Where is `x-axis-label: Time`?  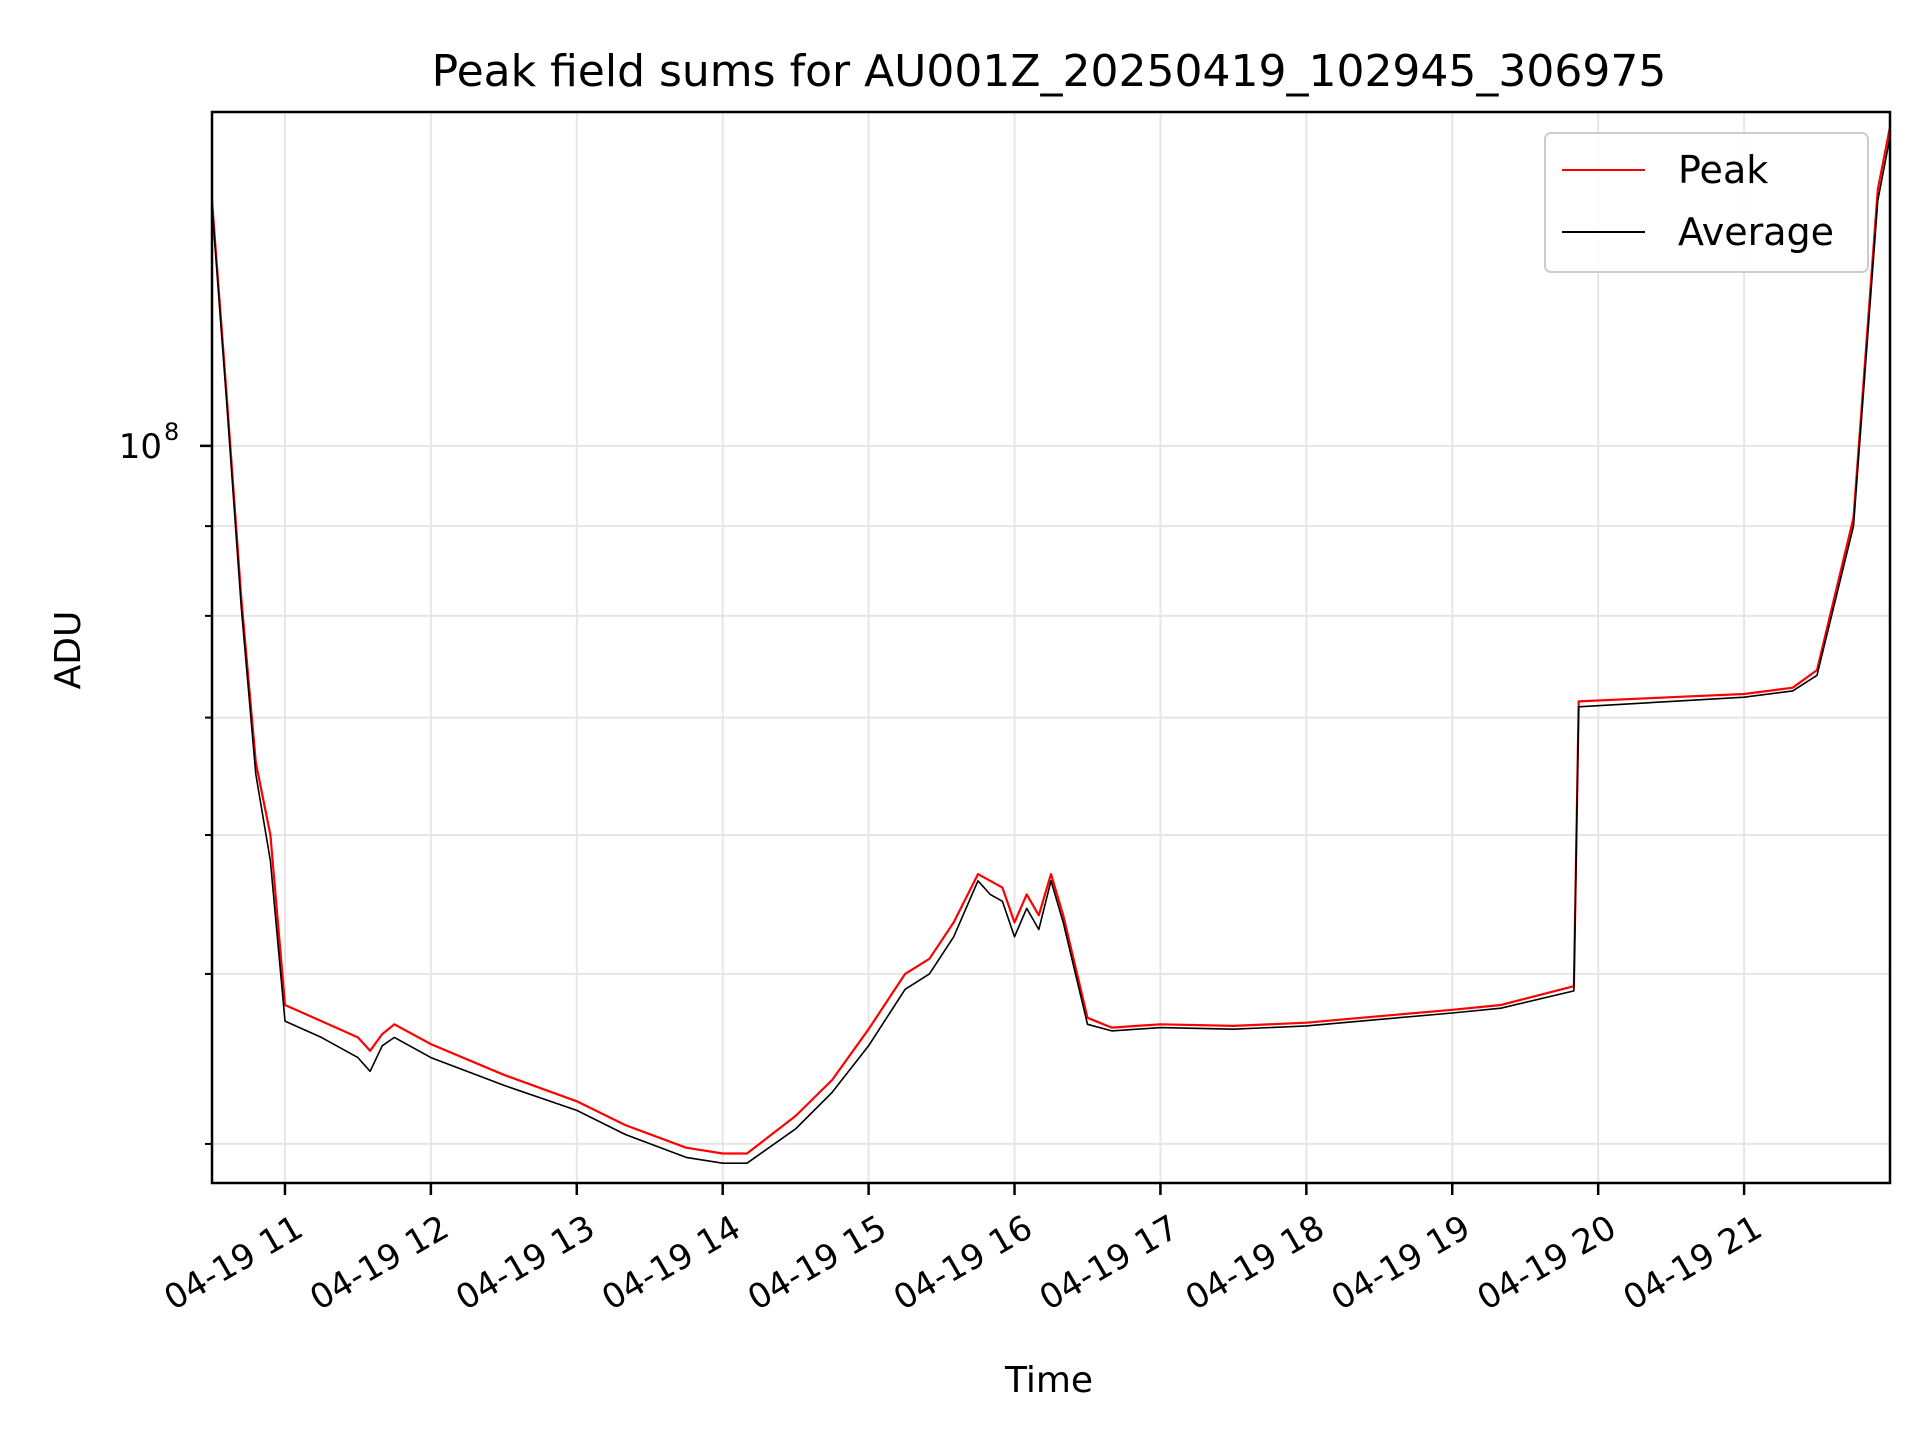 x-axis-label: Time is located at coordinates (1048, 1380).